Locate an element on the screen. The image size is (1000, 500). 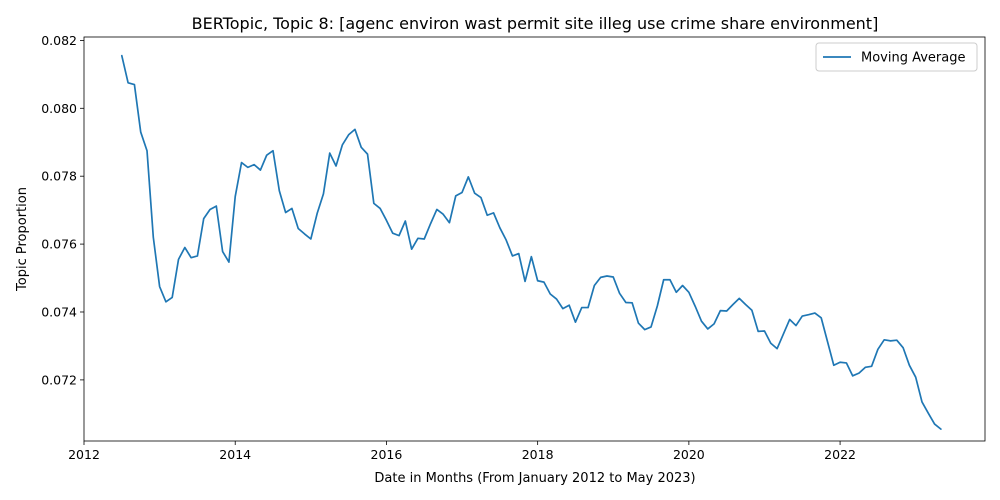
x-tick-label: 2012 is located at coordinates (84, 454).